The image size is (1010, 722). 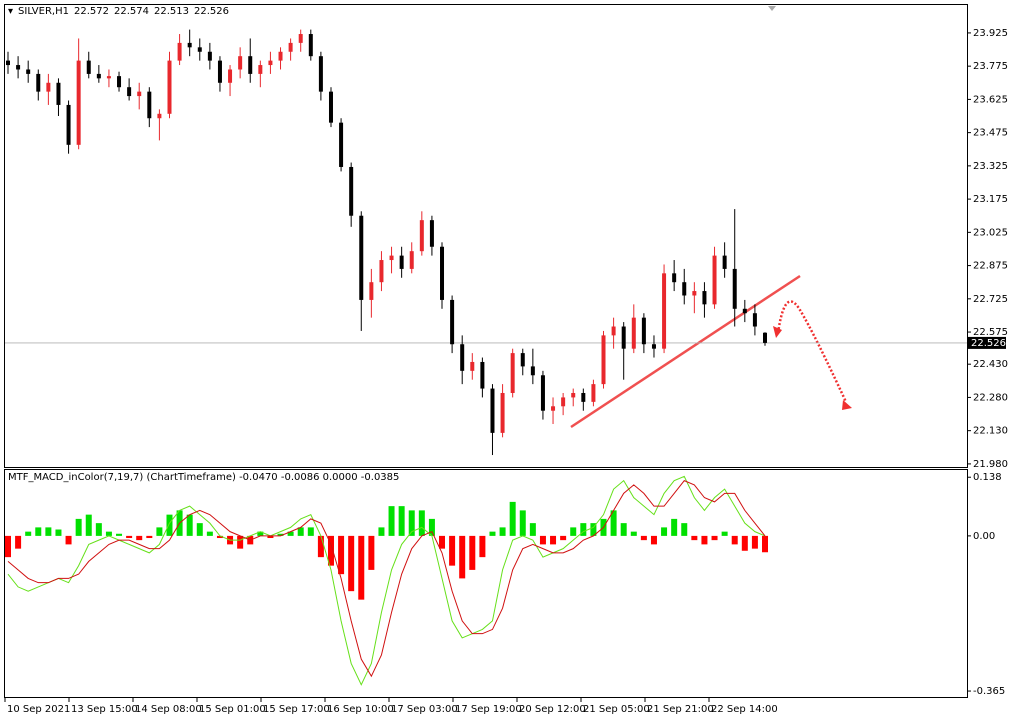 I want to click on x-tick-label: 22 Sep 14:00, so click(x=744, y=709).